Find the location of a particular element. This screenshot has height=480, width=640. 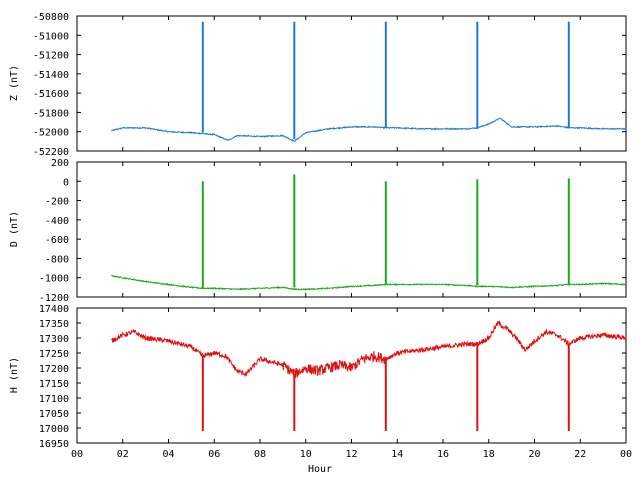

h-y-tick-label: 17200 is located at coordinates (54, 369).